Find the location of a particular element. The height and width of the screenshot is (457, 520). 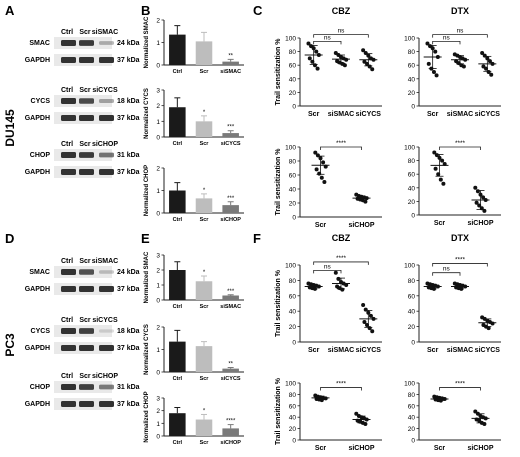

blot-4: Ctrl Scr siCYCS CYCS 18 kDa GAPDH 37 kDa is located at coordinates (82, 335).